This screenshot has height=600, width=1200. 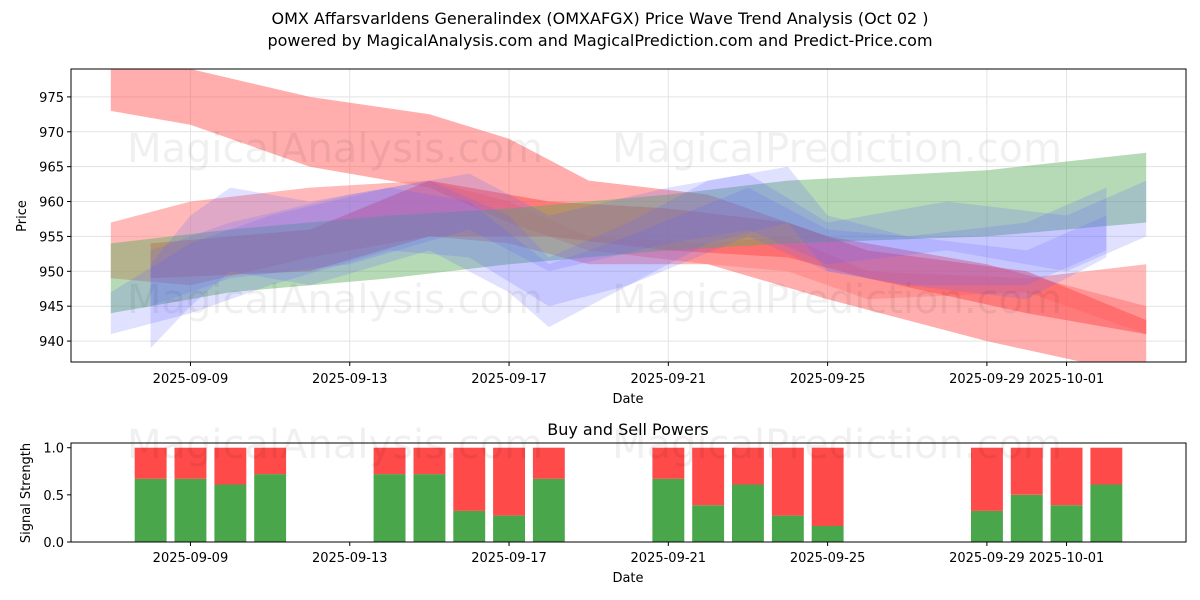 I want to click on watermark-prediction-mid: MagicalPrediction.com, so click(x=837, y=300).